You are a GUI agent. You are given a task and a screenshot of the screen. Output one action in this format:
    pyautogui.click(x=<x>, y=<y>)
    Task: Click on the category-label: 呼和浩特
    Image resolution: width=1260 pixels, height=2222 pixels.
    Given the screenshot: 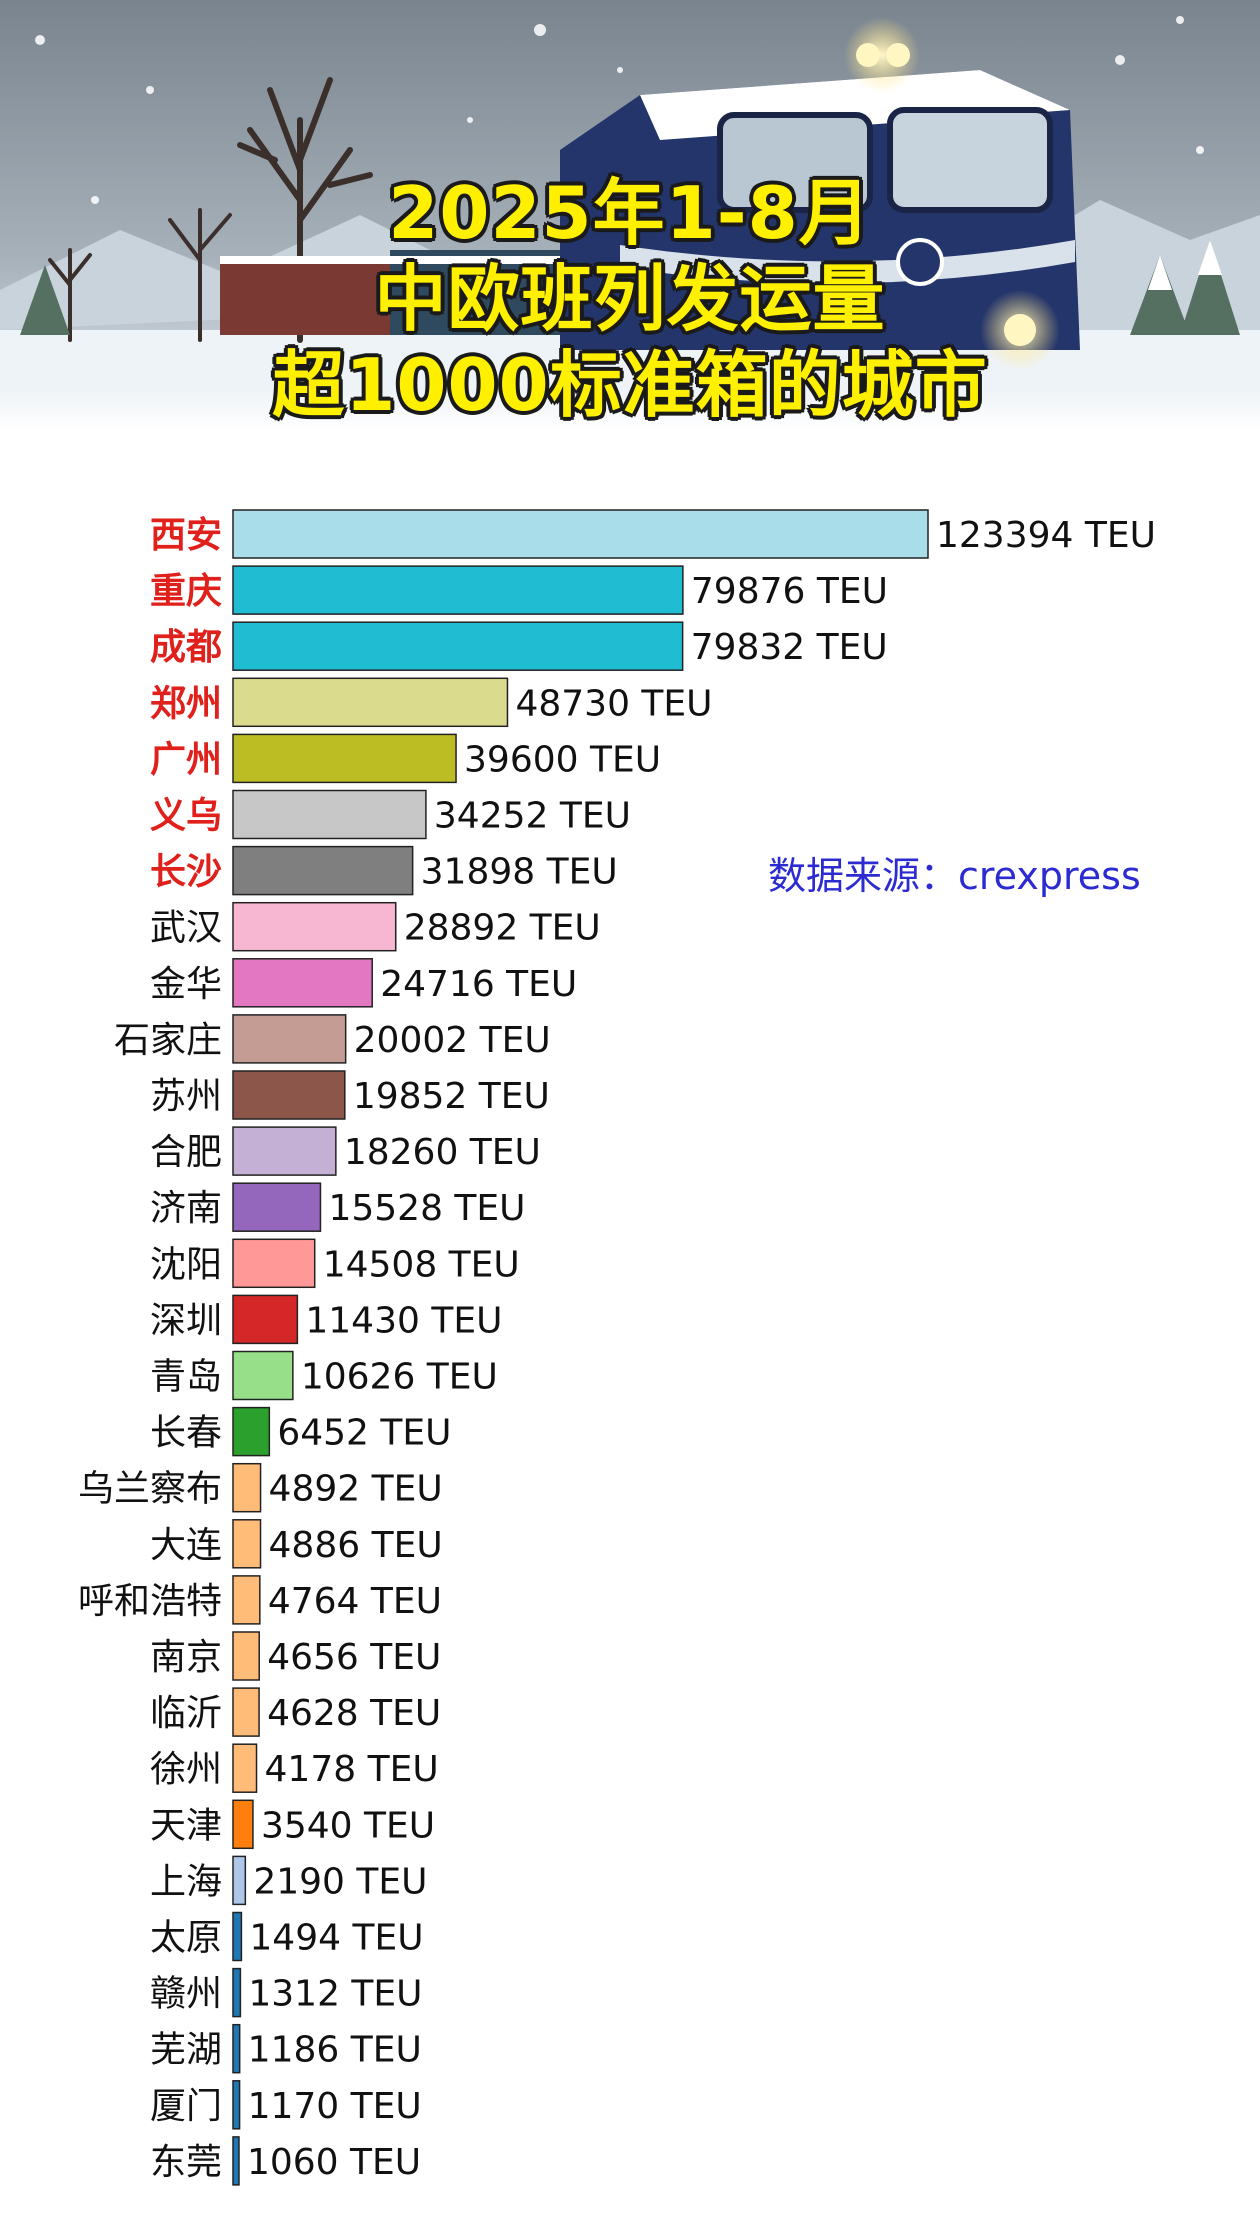 What is the action you would take?
    pyautogui.click(x=150, y=1601)
    